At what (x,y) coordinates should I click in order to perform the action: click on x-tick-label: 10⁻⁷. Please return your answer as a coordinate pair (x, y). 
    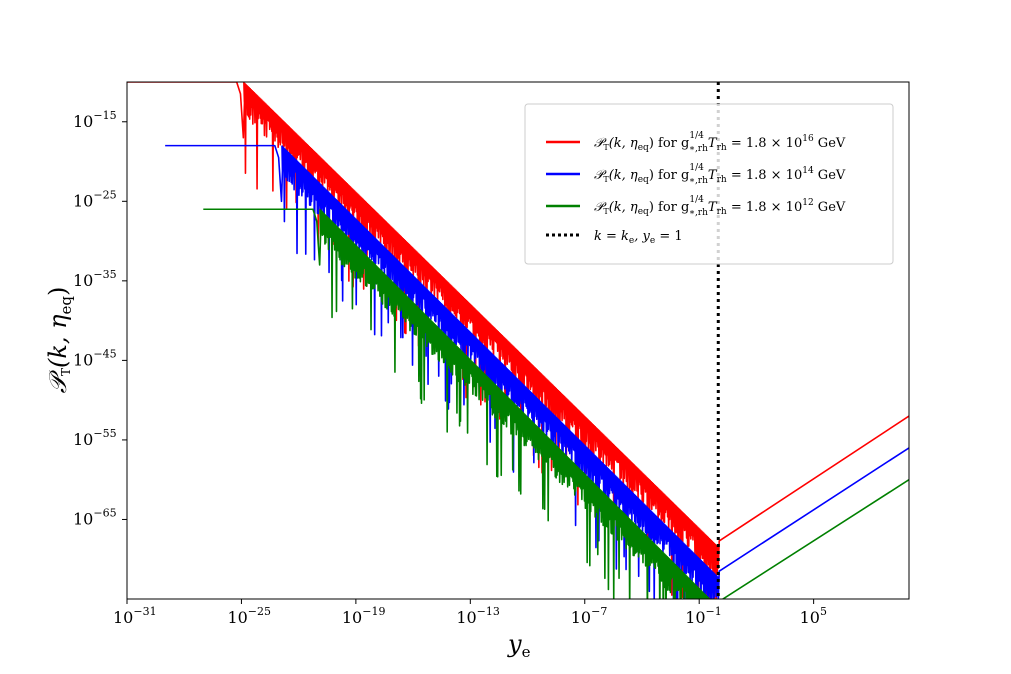
    Looking at the image, I should click on (589, 616).